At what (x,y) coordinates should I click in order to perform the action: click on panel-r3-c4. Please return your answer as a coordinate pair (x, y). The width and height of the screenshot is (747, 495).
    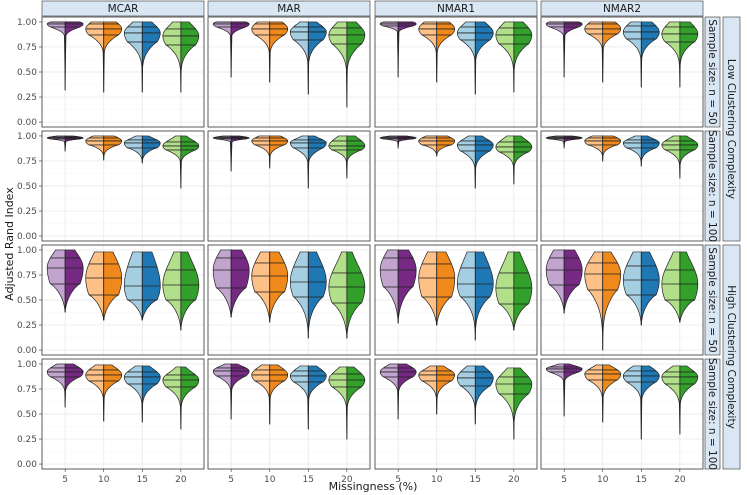
    Looking at the image, I should click on (622, 300).